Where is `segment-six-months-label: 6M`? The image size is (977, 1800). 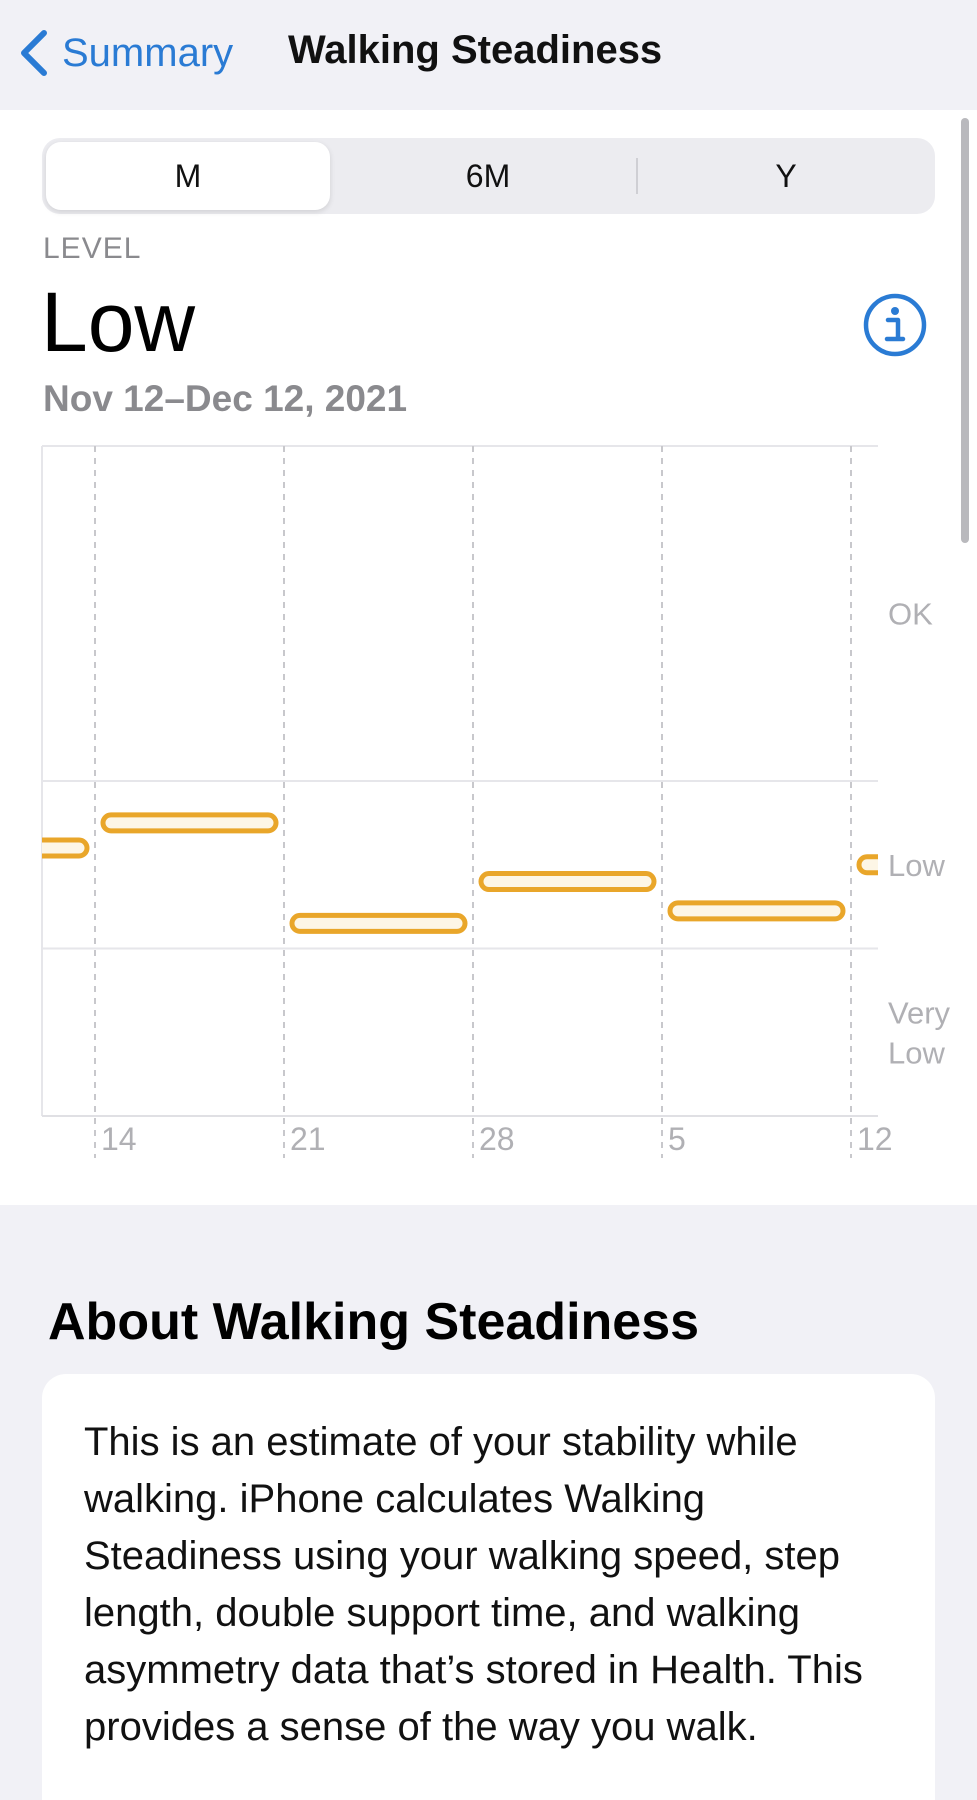
segment-six-months-label: 6M is located at coordinates (488, 175).